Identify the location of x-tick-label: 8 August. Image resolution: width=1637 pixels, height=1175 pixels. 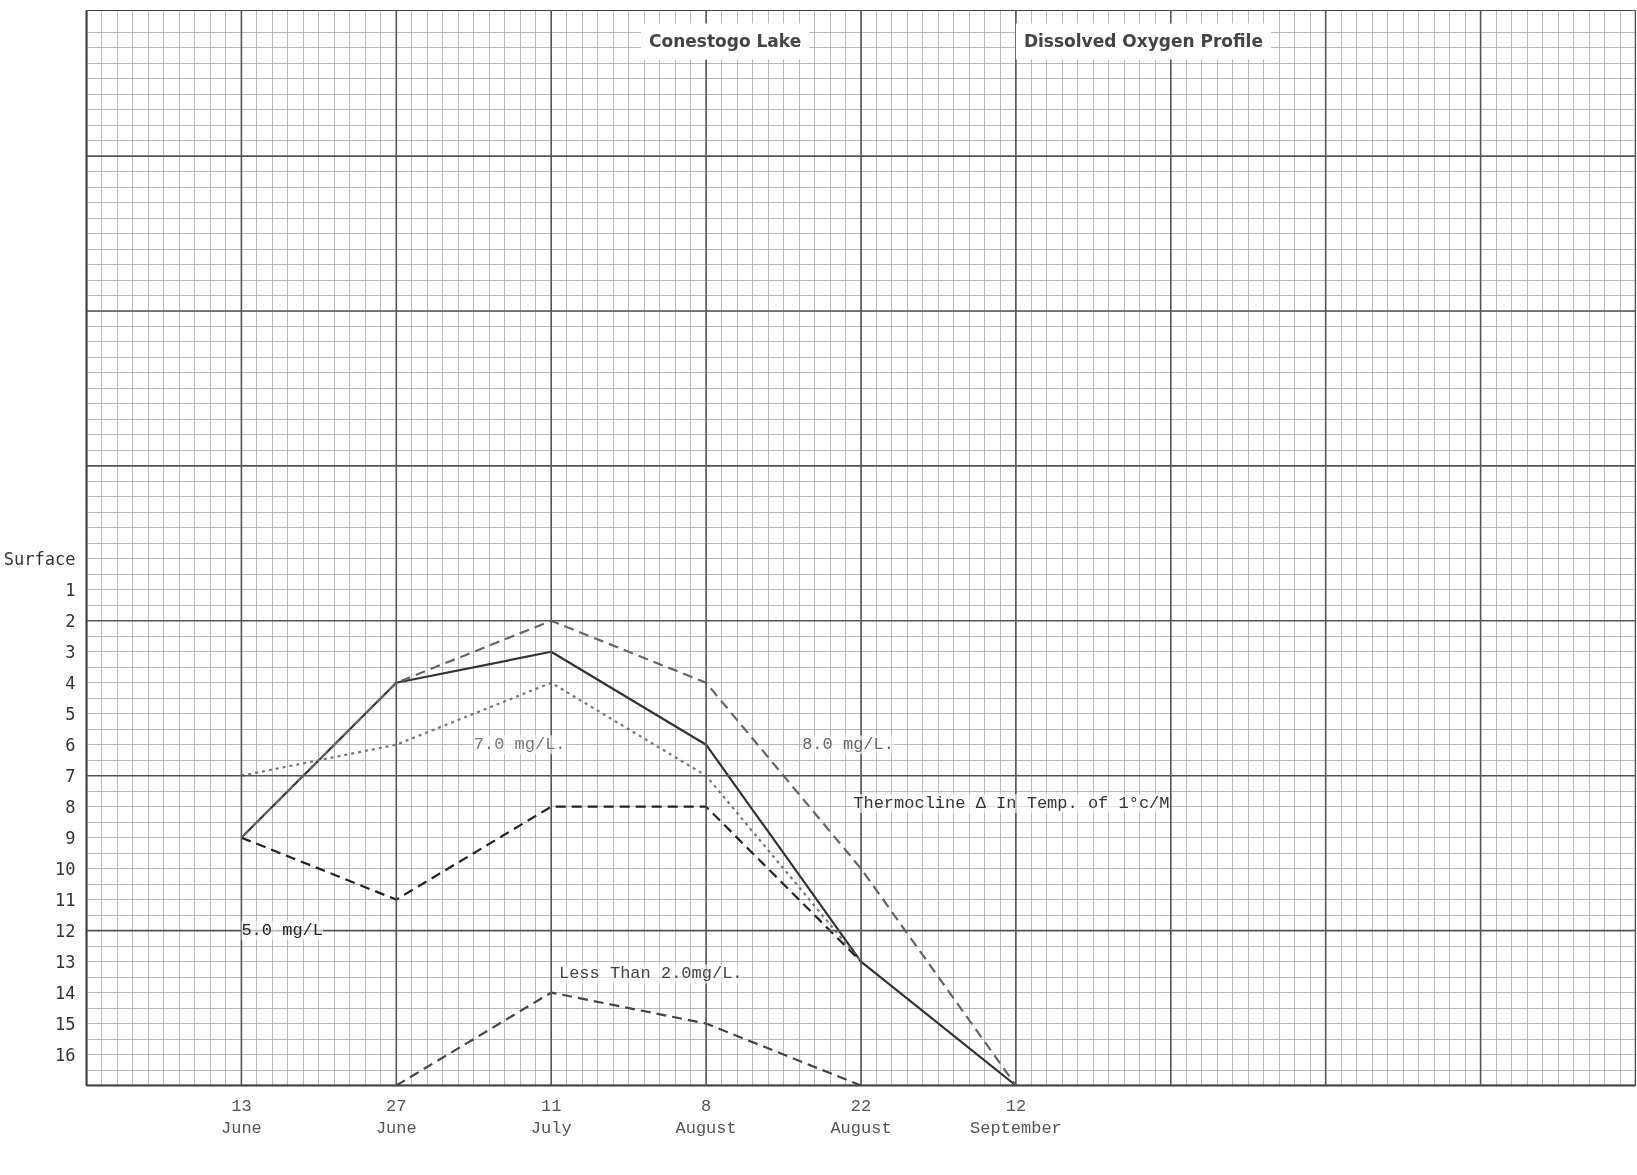
(706, 1117).